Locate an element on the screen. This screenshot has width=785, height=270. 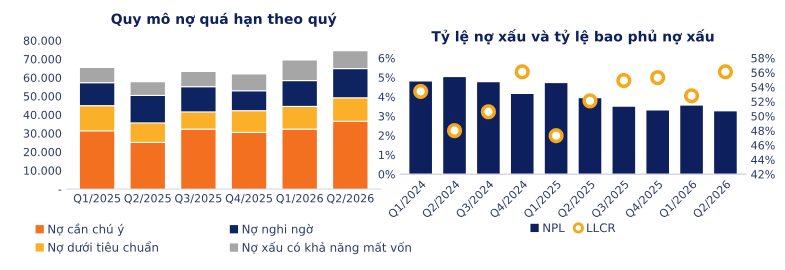
y2-tick-label: 44% is located at coordinates (763, 160).